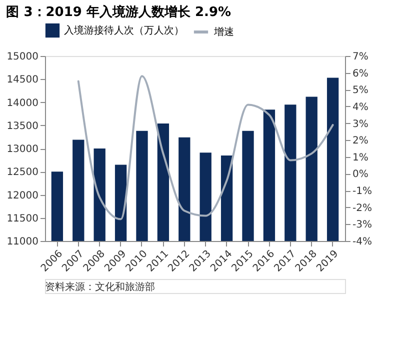  I want to click on y2-tick-label: -3%, so click(362, 225).